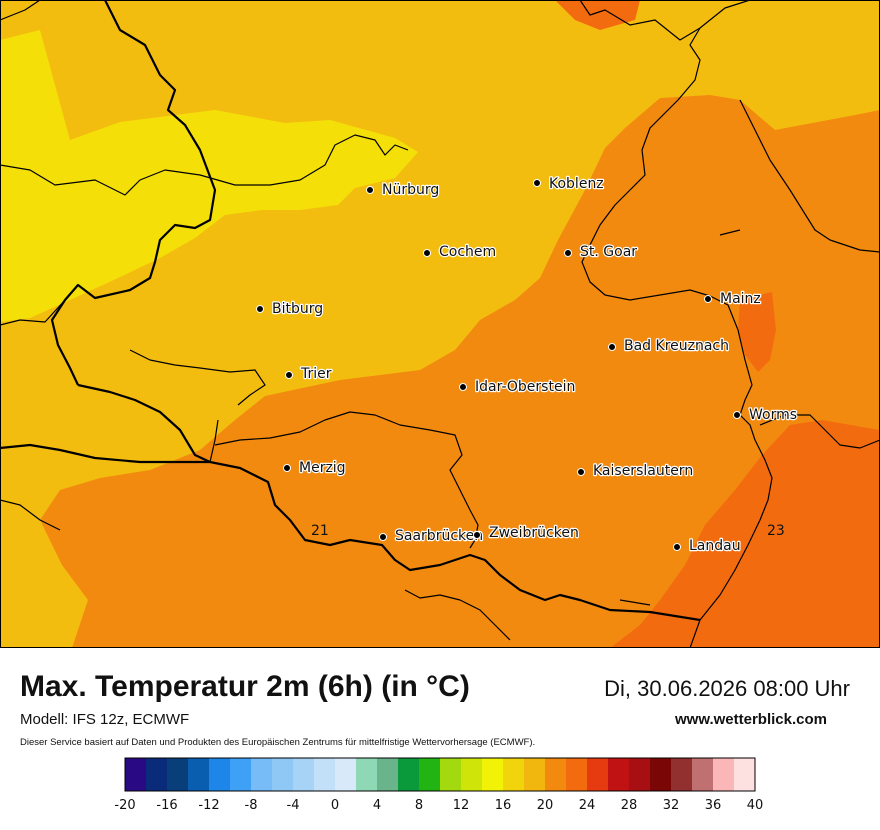 Image resolution: width=880 pixels, height=830 pixels. Describe the element at coordinates (525, 387) in the screenshot. I see `city-label: Idar-Oberstein` at that location.